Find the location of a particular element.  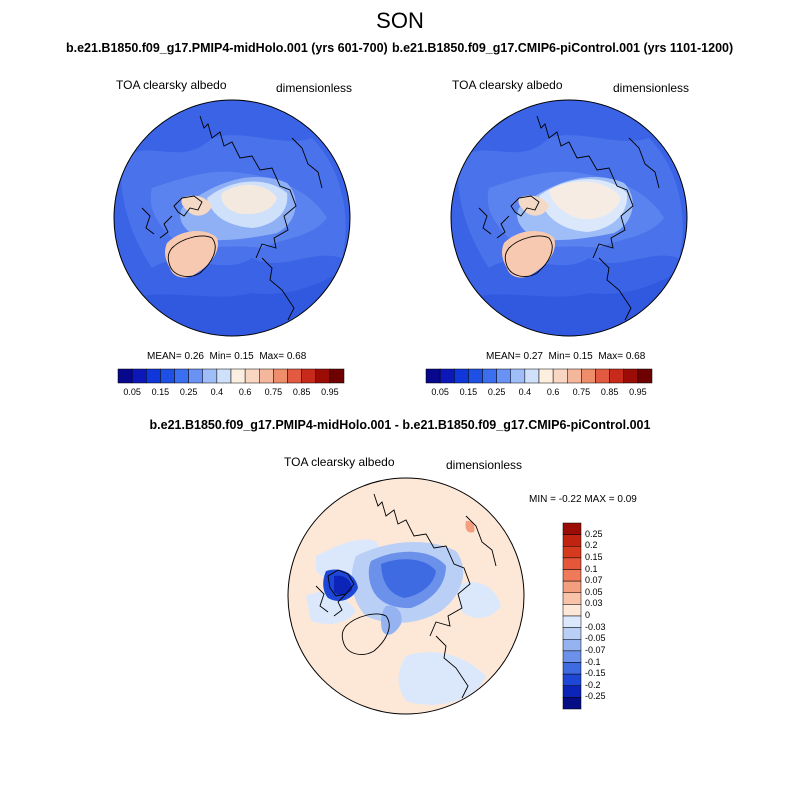

panel-1-colorbar-tick-label: 0.85 is located at coordinates (301, 392).